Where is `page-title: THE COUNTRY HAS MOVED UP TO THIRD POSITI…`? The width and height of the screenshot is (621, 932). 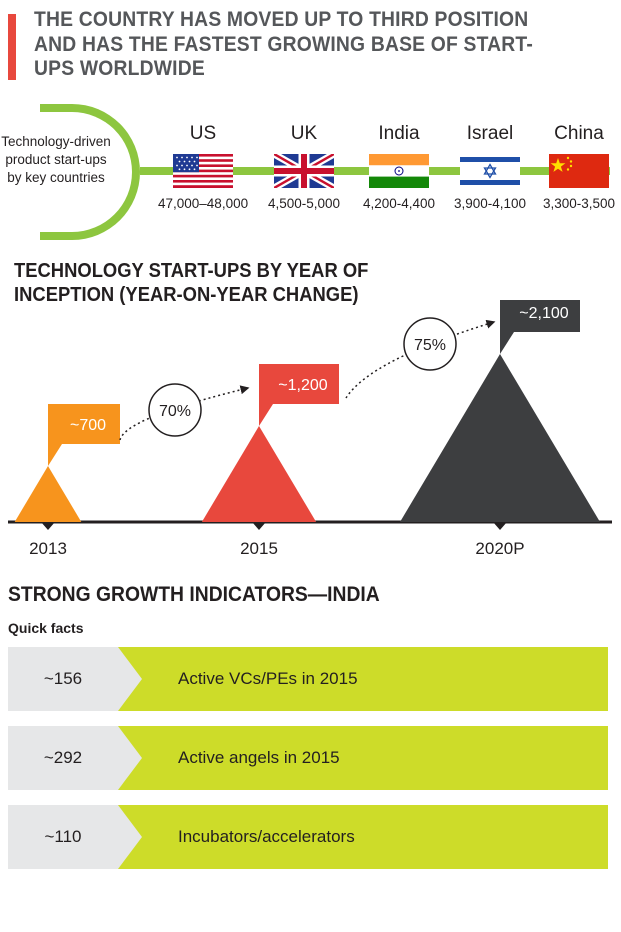
page-title: THE COUNTRY HAS MOVED UP TO THIRD POSITI… is located at coordinates (283, 44).